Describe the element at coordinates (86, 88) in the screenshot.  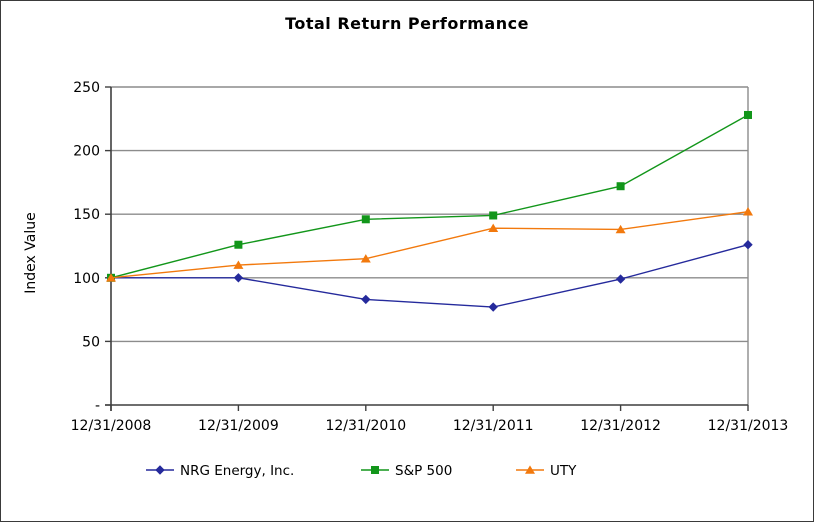
I see `y-tick-label: 250` at that location.